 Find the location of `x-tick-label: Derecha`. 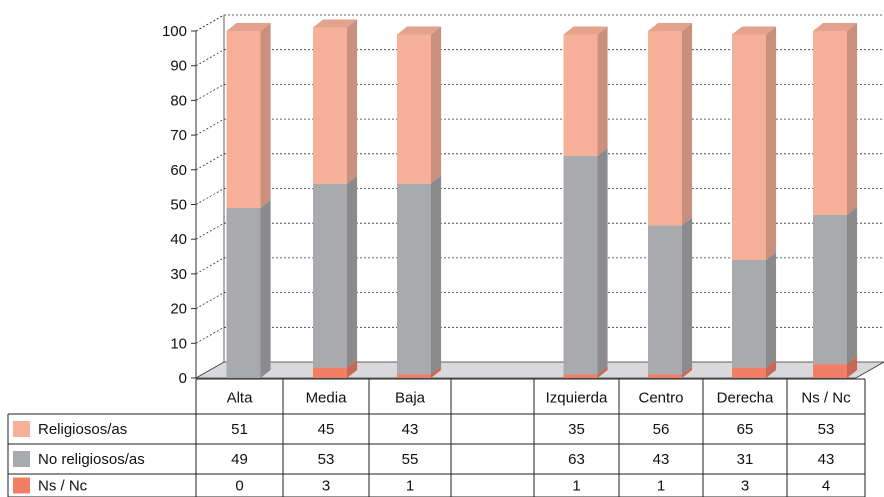

x-tick-label: Derecha is located at coordinates (745, 398).